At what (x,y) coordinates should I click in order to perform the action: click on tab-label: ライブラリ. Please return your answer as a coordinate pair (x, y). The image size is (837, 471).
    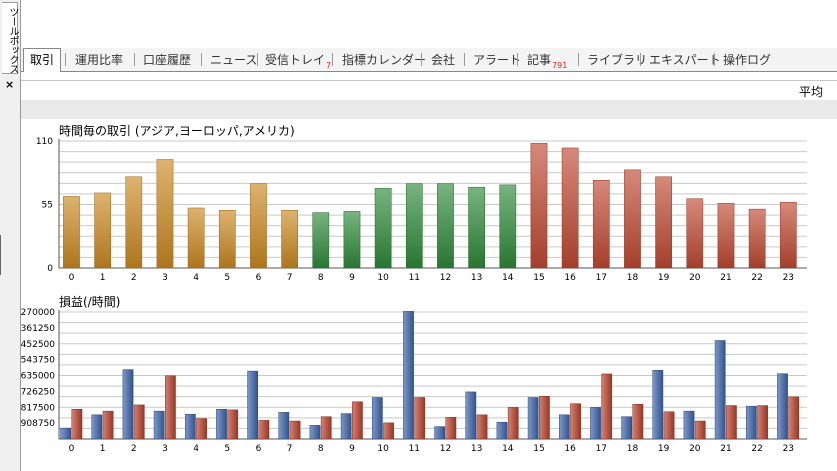
    Looking at the image, I should click on (617, 60).